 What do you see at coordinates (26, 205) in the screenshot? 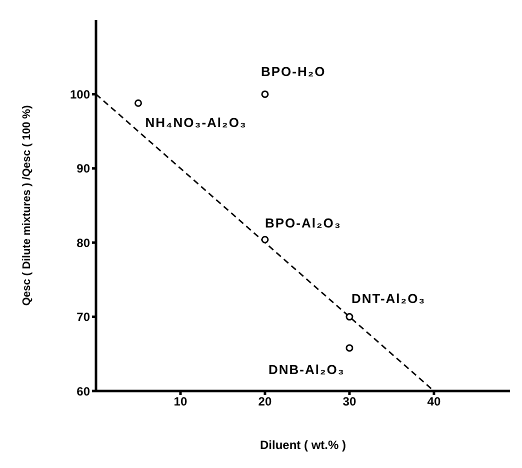
I see `y-axis-title: Qesc ( Dilute mixtures ) /Qesc ( 100 %)` at bounding box center [26, 205].